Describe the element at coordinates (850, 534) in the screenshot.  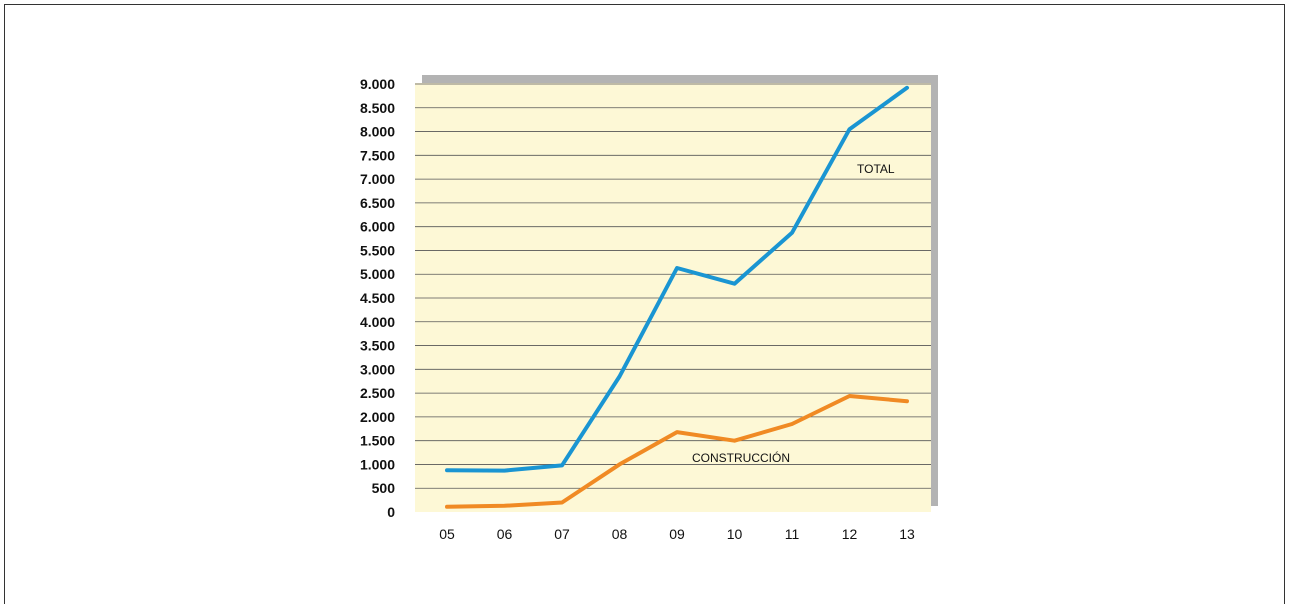
I see `x-tick-label: 12` at that location.